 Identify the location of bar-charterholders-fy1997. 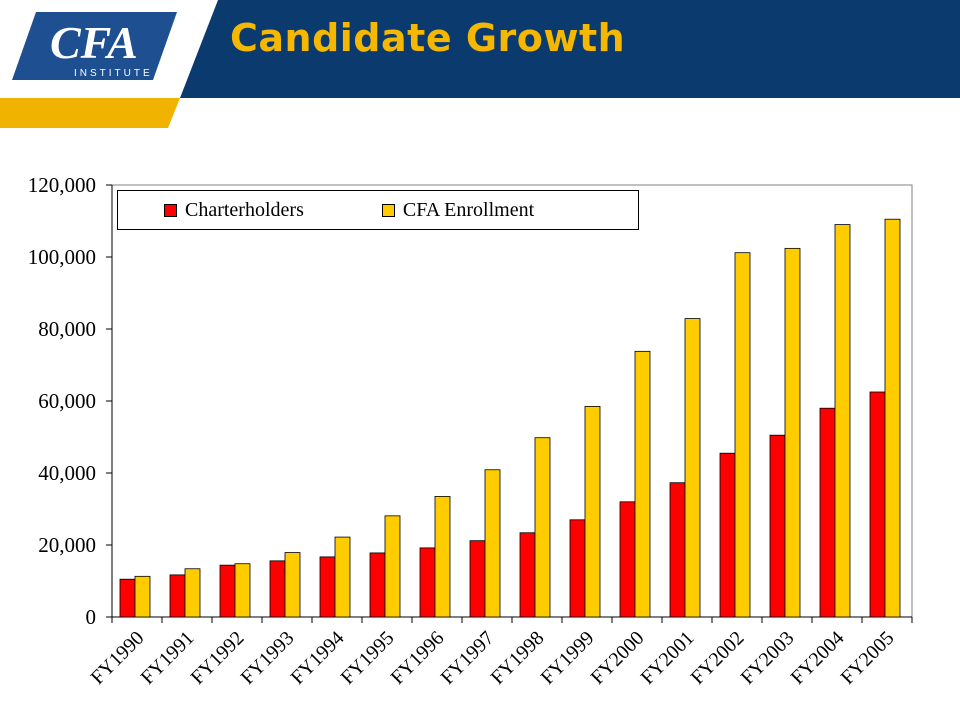
(477, 579).